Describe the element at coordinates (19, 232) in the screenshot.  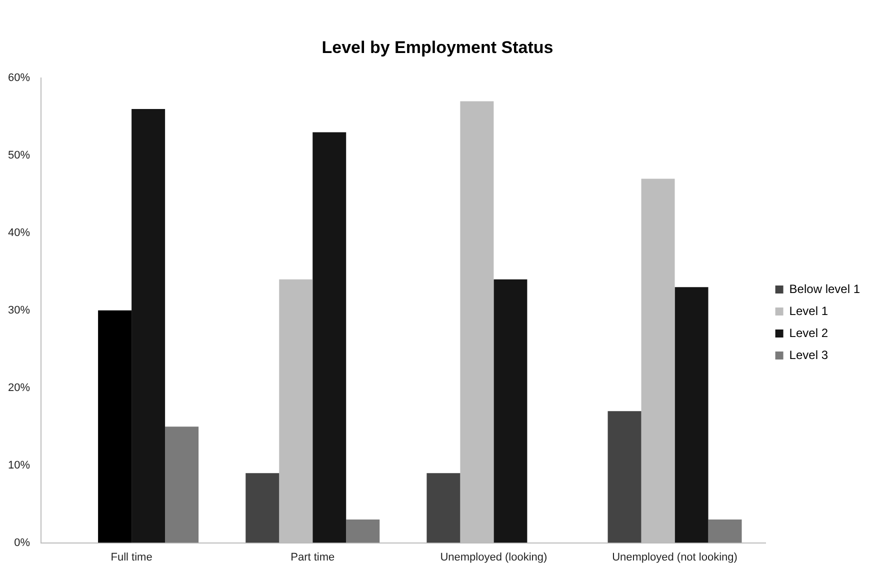
I see `y-tick-label: 40%` at that location.